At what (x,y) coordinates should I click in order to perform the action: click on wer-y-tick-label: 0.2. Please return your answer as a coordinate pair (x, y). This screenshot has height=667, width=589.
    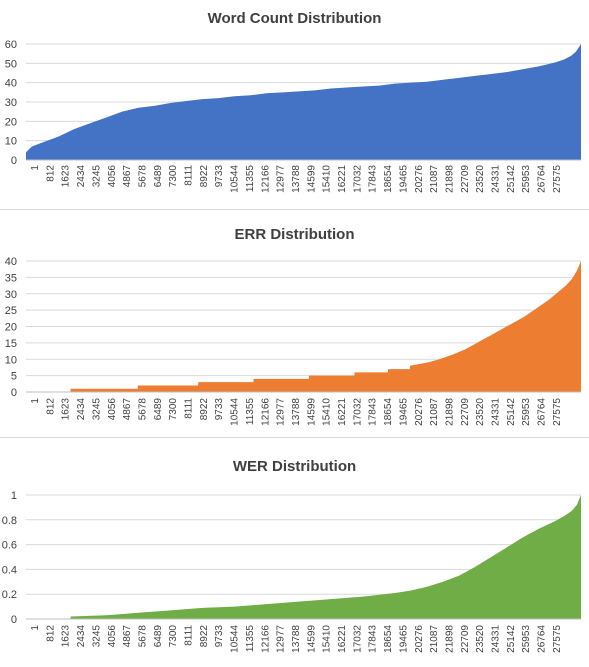
    Looking at the image, I should click on (9, 595).